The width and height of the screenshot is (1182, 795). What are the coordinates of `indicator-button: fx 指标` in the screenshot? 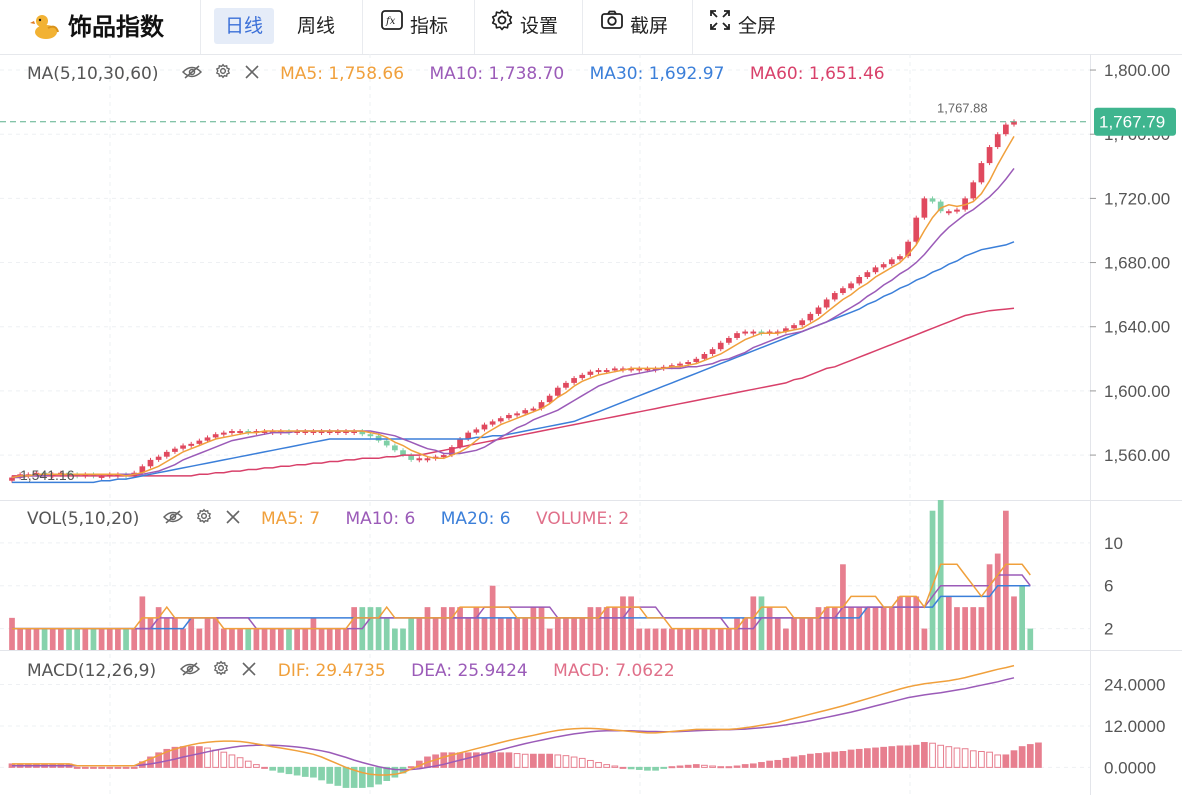 It's located at (414, 26).